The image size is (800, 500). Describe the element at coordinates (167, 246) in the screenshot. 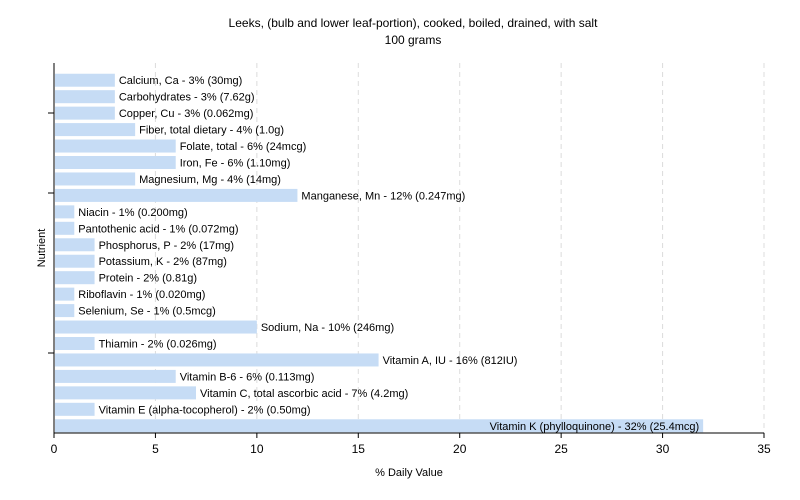

I see `bar-data-label: Phosphorus, P - 2% (17mg)` at that location.